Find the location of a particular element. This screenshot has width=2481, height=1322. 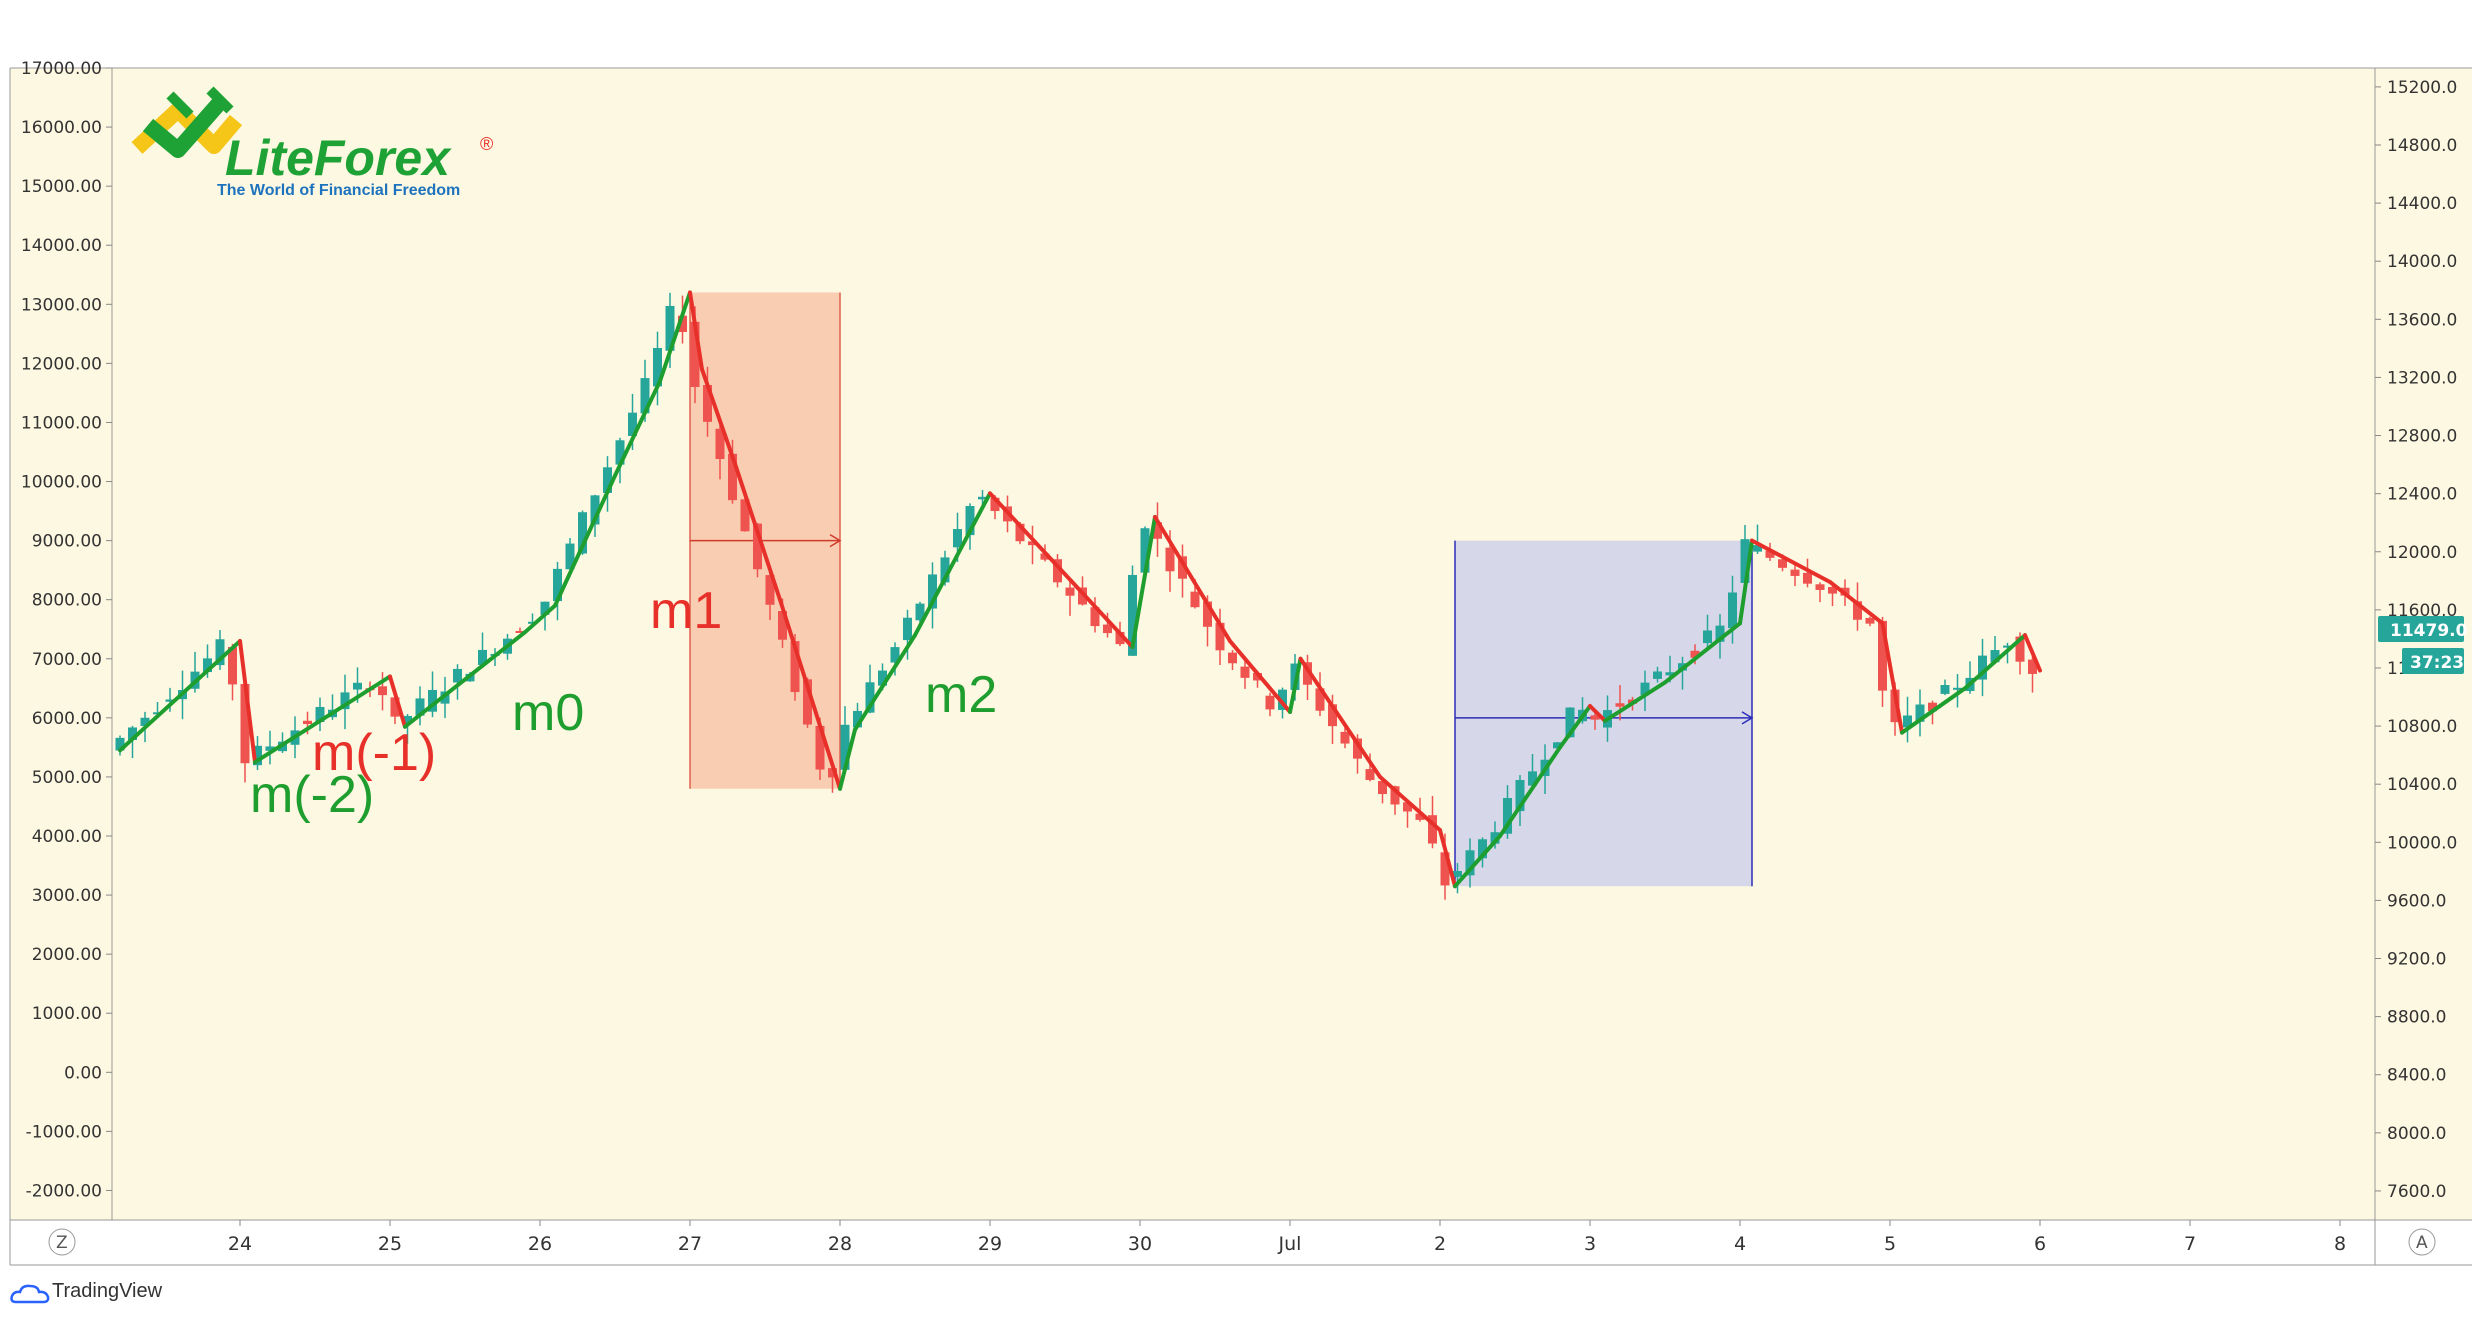

left-tick-label: 9000.00 is located at coordinates (67, 542).